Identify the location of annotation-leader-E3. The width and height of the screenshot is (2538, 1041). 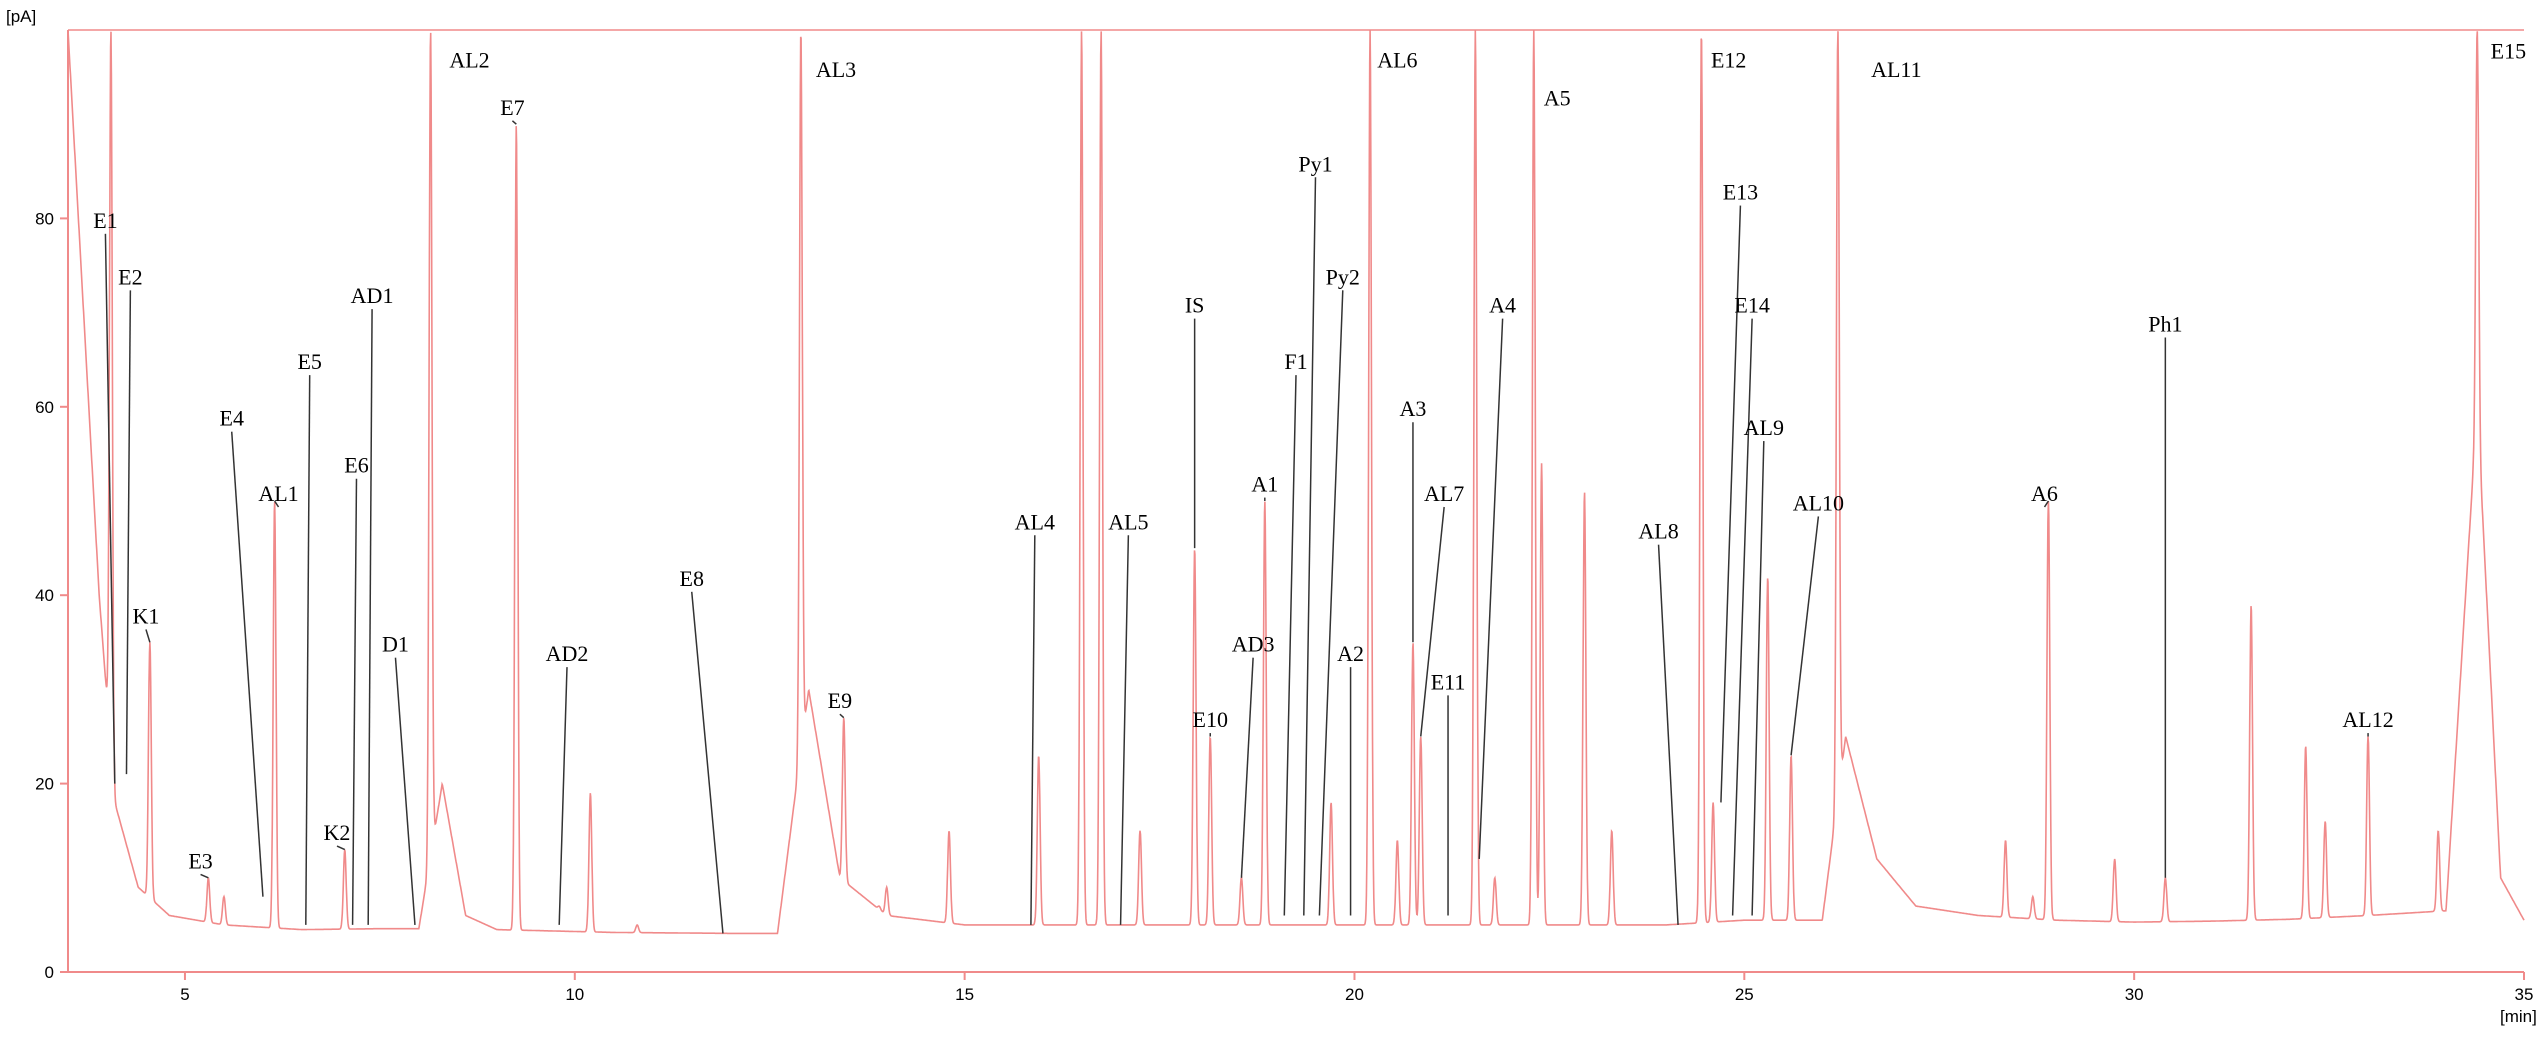
(204, 876).